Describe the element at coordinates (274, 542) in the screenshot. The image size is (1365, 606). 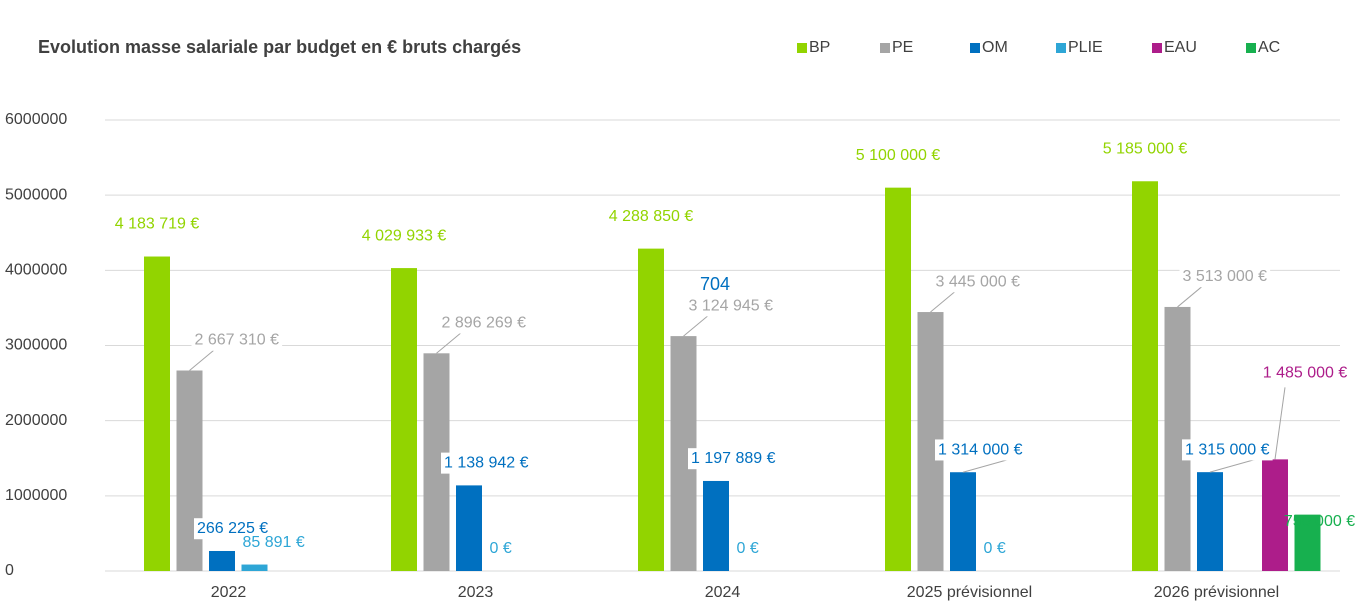
I see `value-label: 85 891 €` at that location.